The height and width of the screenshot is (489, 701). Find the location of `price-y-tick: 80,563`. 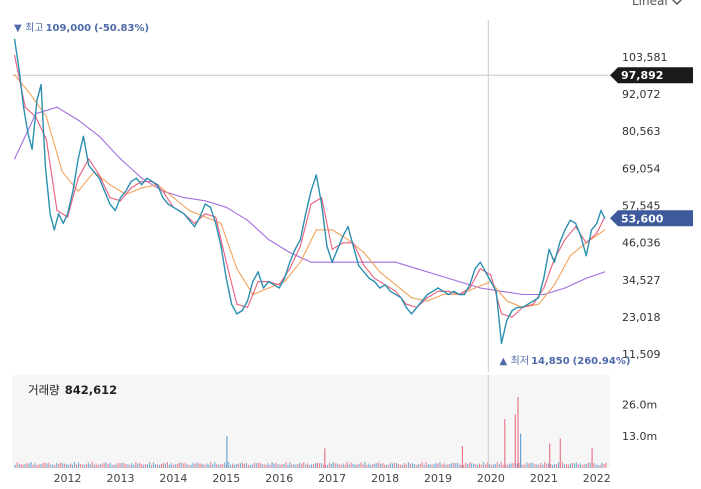

price-y-tick: 80,563 is located at coordinates (641, 131).